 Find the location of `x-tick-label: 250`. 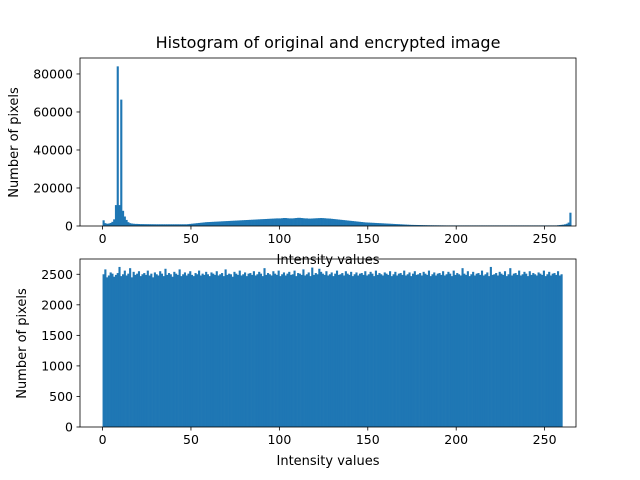

x-tick-label: 250 is located at coordinates (545, 238).